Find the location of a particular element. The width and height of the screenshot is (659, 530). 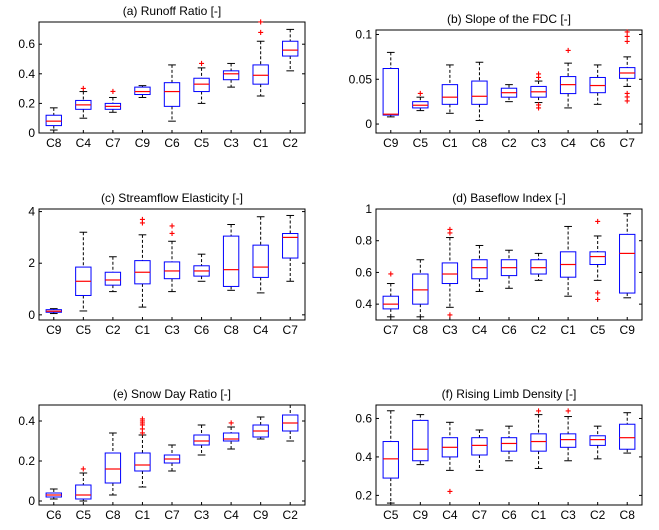

box-C5: + is located at coordinates (420, 100).